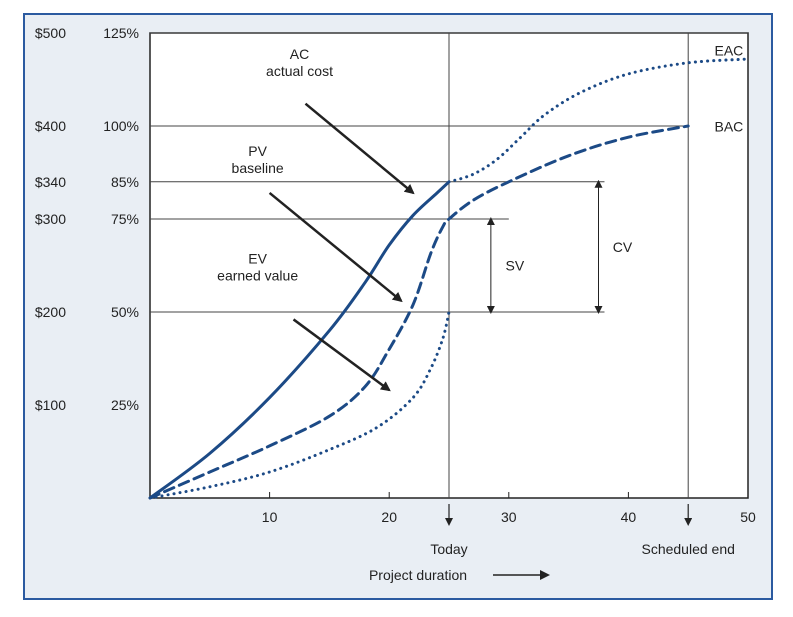  I want to click on x-tick-label: 20, so click(389, 517).